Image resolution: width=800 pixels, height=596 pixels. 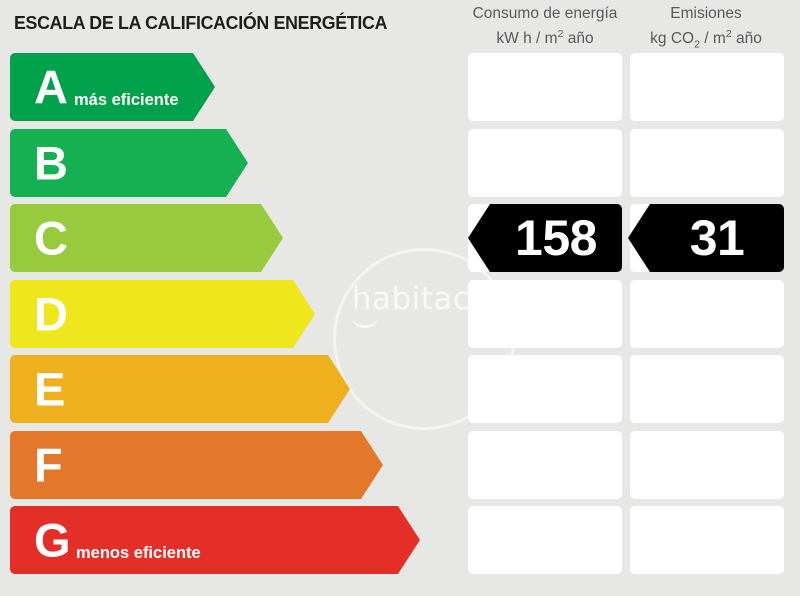 I want to click on value-badge-text: 158, so click(x=556, y=238).